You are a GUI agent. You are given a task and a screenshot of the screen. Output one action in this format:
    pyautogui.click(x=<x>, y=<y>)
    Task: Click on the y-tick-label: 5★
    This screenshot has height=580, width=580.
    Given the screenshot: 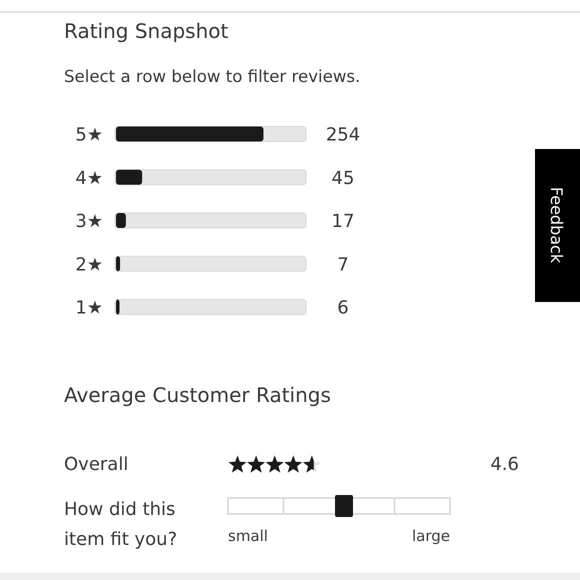 What is the action you would take?
    pyautogui.click(x=89, y=135)
    